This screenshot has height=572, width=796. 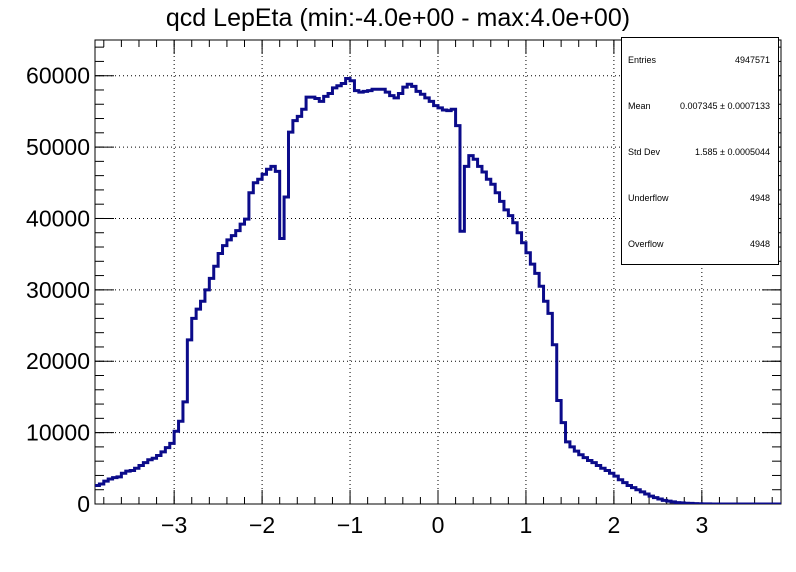 What do you see at coordinates (58, 290) in the screenshot?
I see `y-tick-label: 30000` at bounding box center [58, 290].